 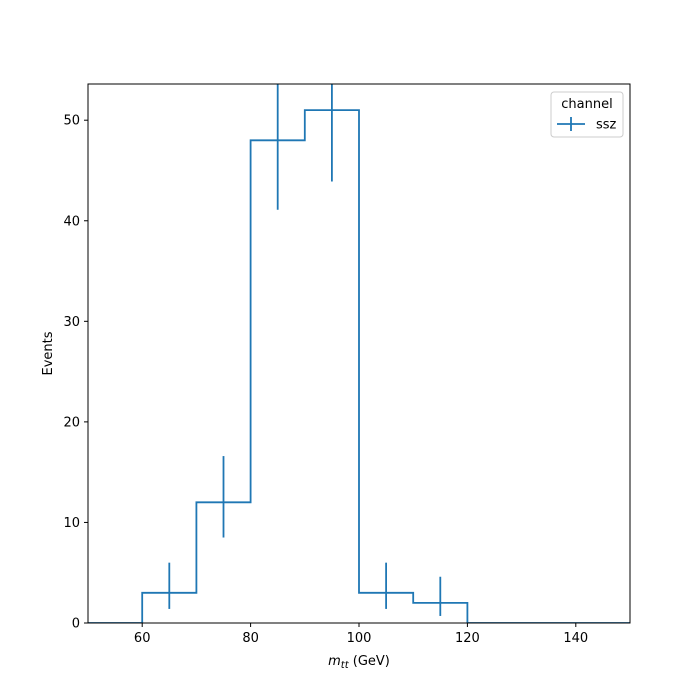 I want to click on legend-box, so click(x=587, y=114).